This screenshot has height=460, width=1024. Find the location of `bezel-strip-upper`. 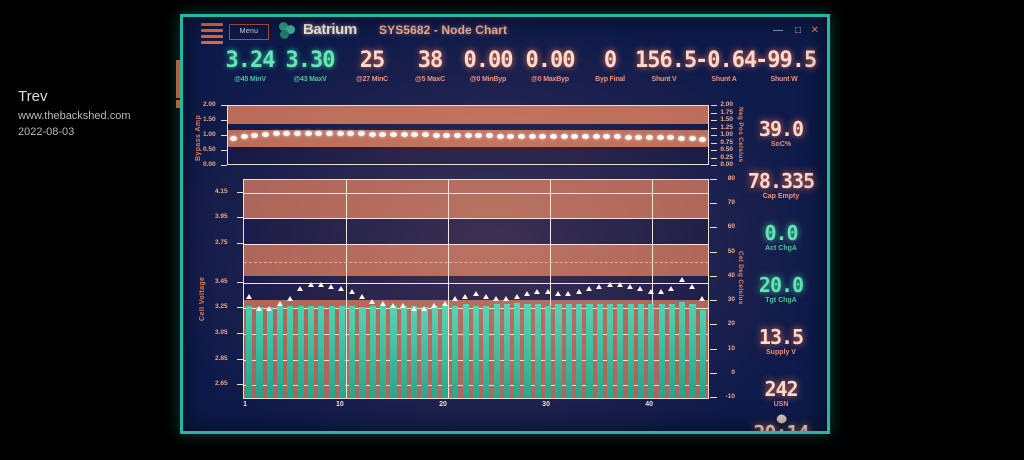

bezel-strip-upper is located at coordinates (179, 79).